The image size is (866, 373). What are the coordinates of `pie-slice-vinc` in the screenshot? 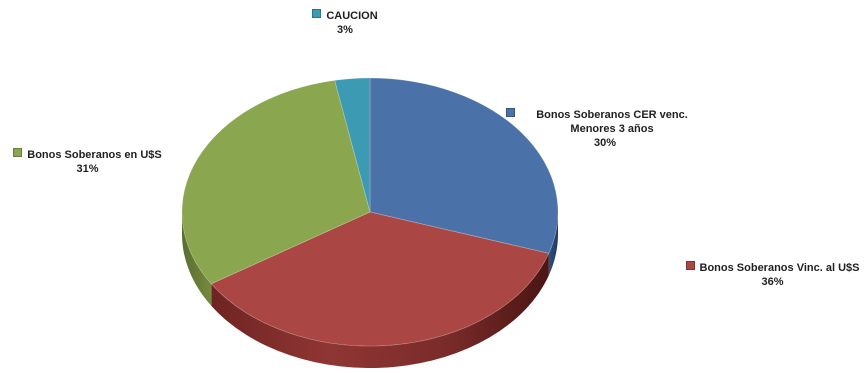 It's located at (380, 279).